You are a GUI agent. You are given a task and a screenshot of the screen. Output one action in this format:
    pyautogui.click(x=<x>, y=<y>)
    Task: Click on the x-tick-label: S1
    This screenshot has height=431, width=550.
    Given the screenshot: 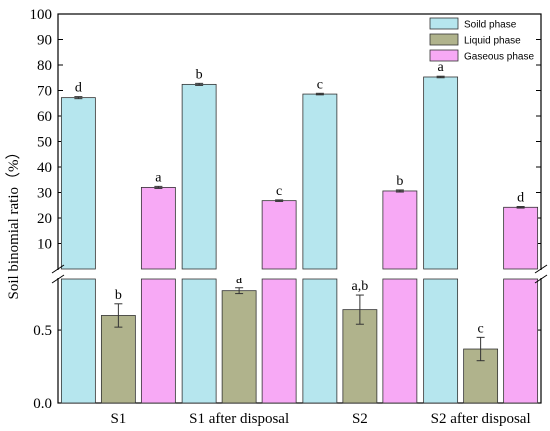 What is the action you would take?
    pyautogui.click(x=118, y=419)
    